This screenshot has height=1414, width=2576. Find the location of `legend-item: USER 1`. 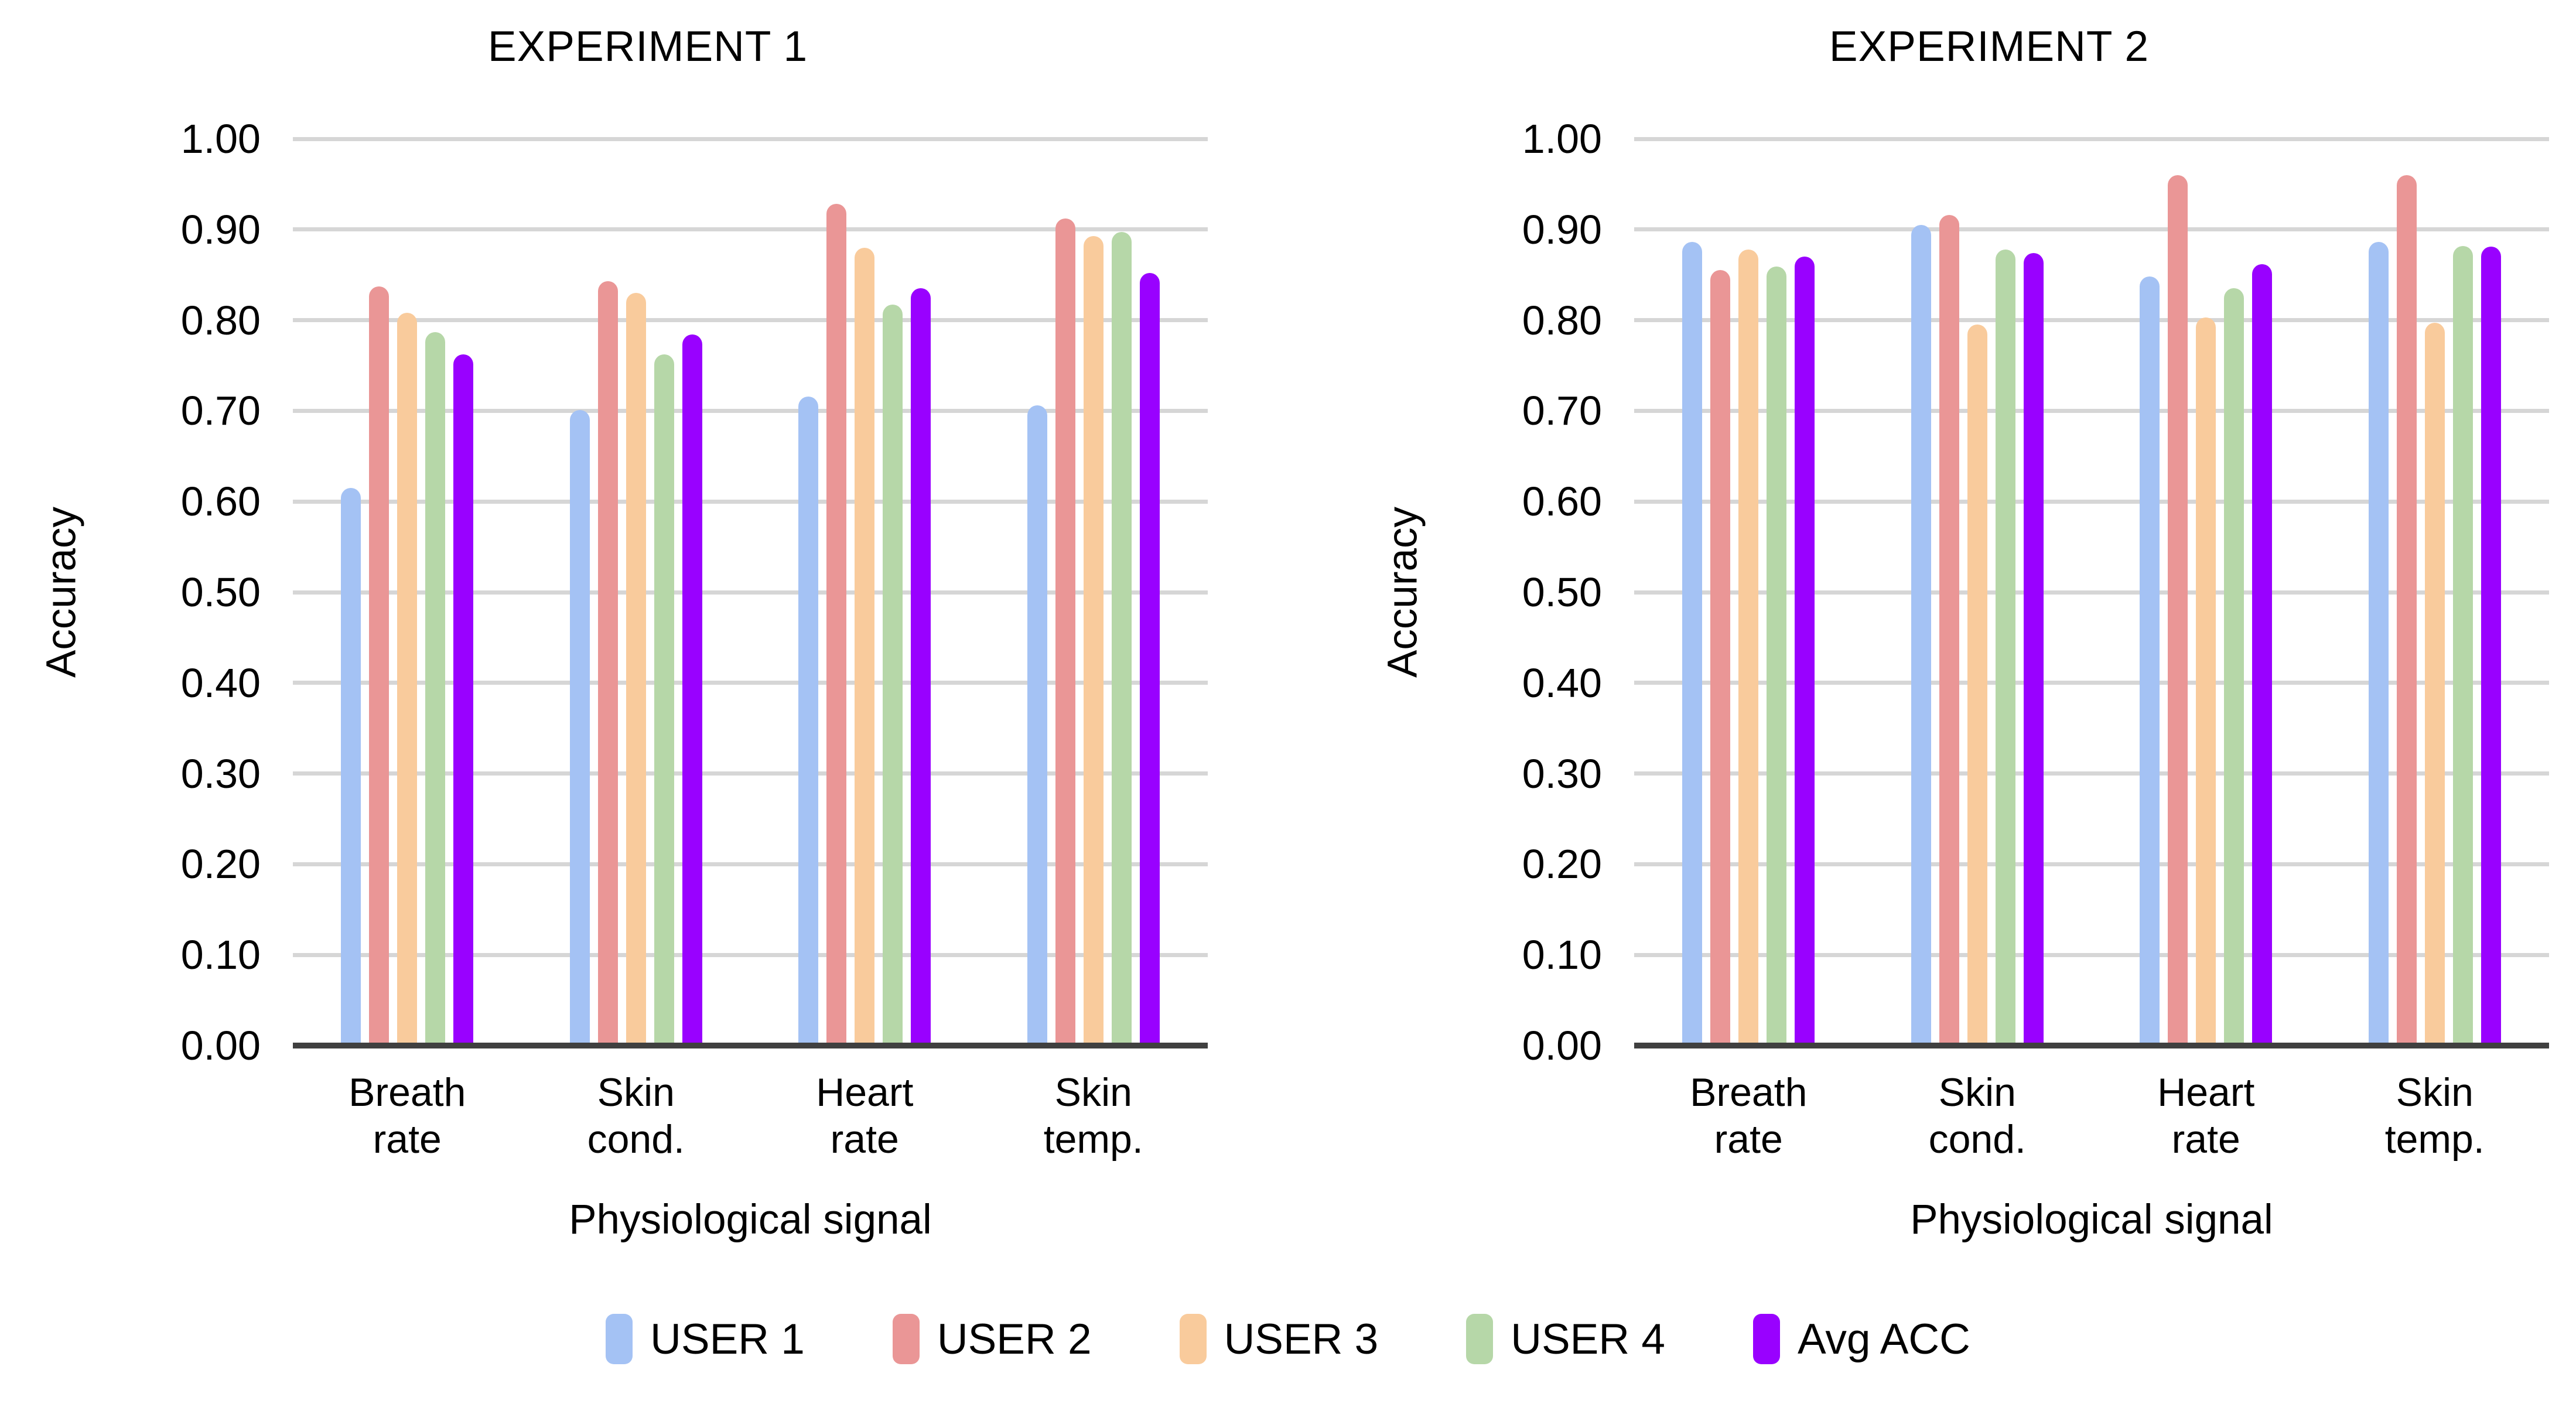

legend-item: USER 1 is located at coordinates (705, 1339).